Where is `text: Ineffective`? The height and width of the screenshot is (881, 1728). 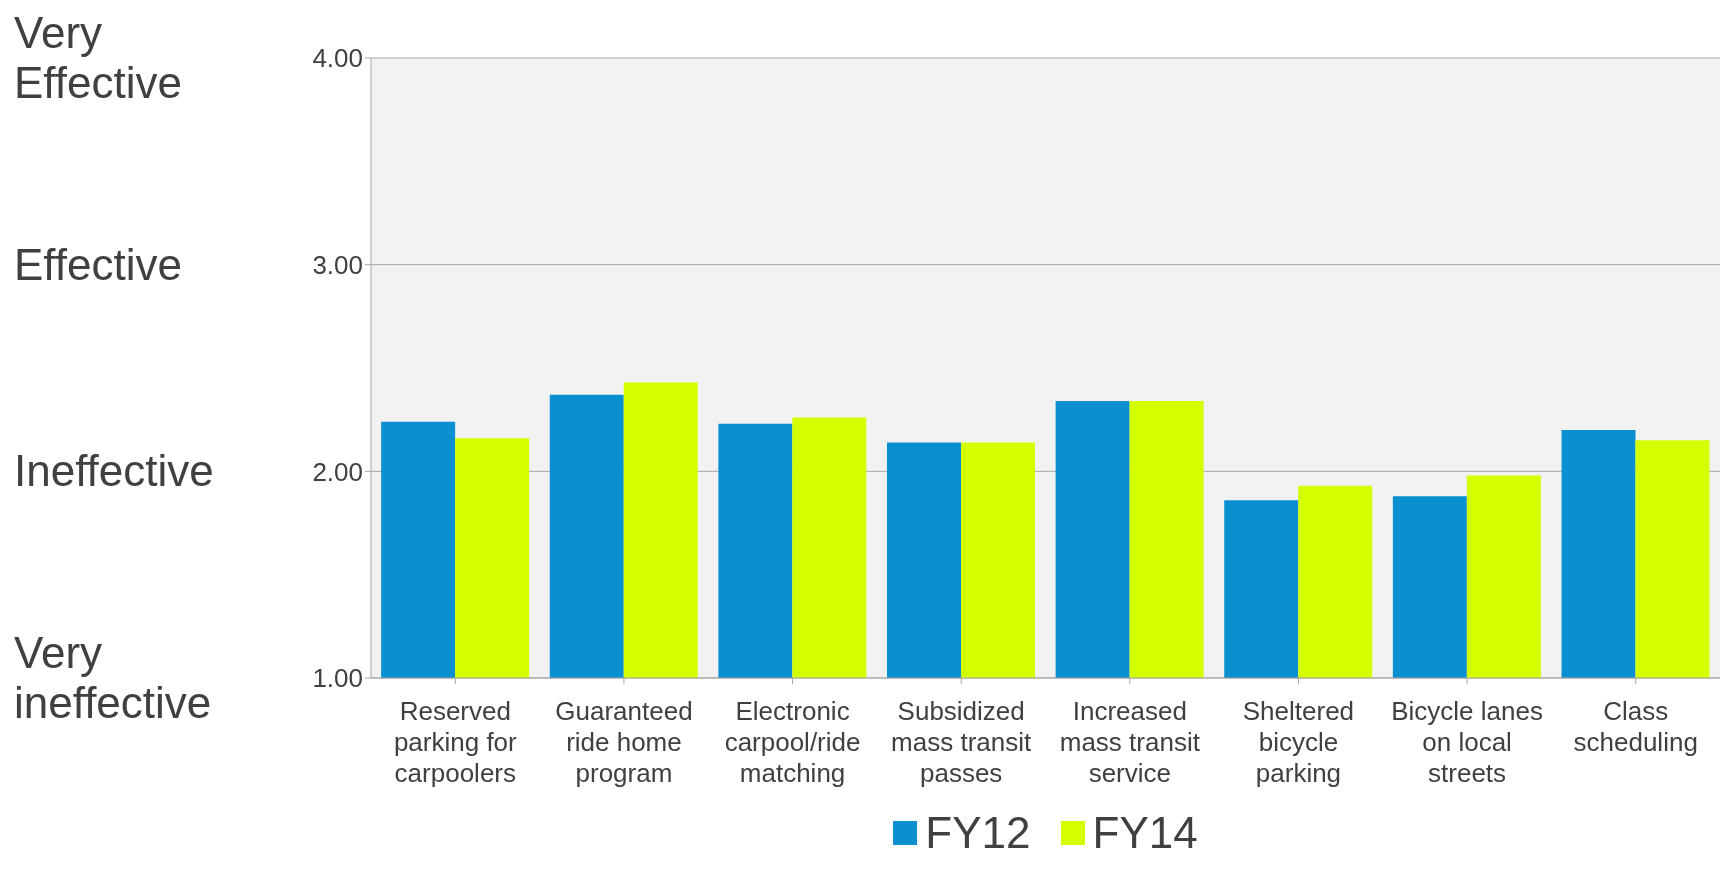 text: Ineffective is located at coordinates (114, 471).